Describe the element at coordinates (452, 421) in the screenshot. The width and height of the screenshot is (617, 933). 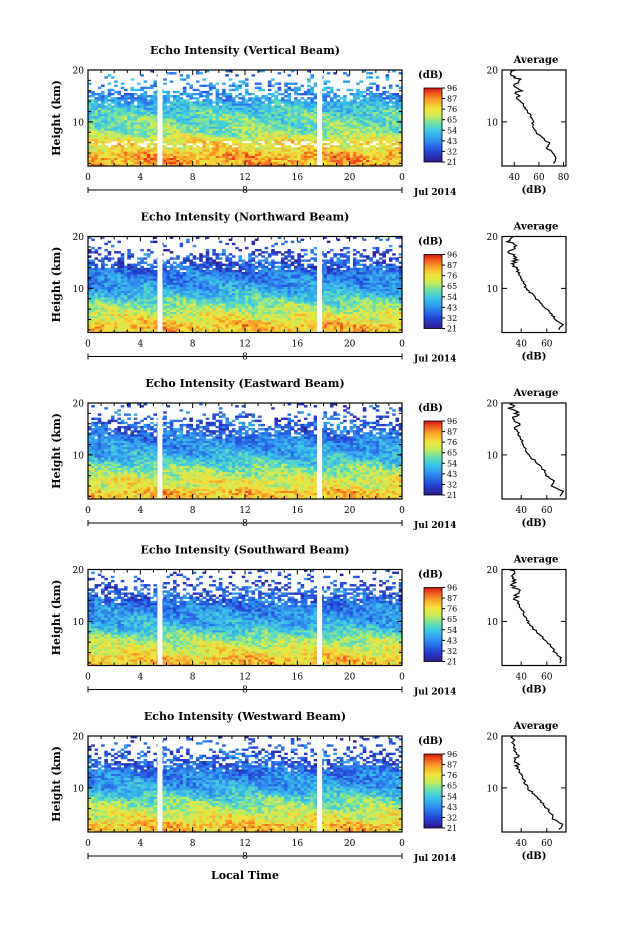
I see `colorbar-tick-label: 96` at that location.